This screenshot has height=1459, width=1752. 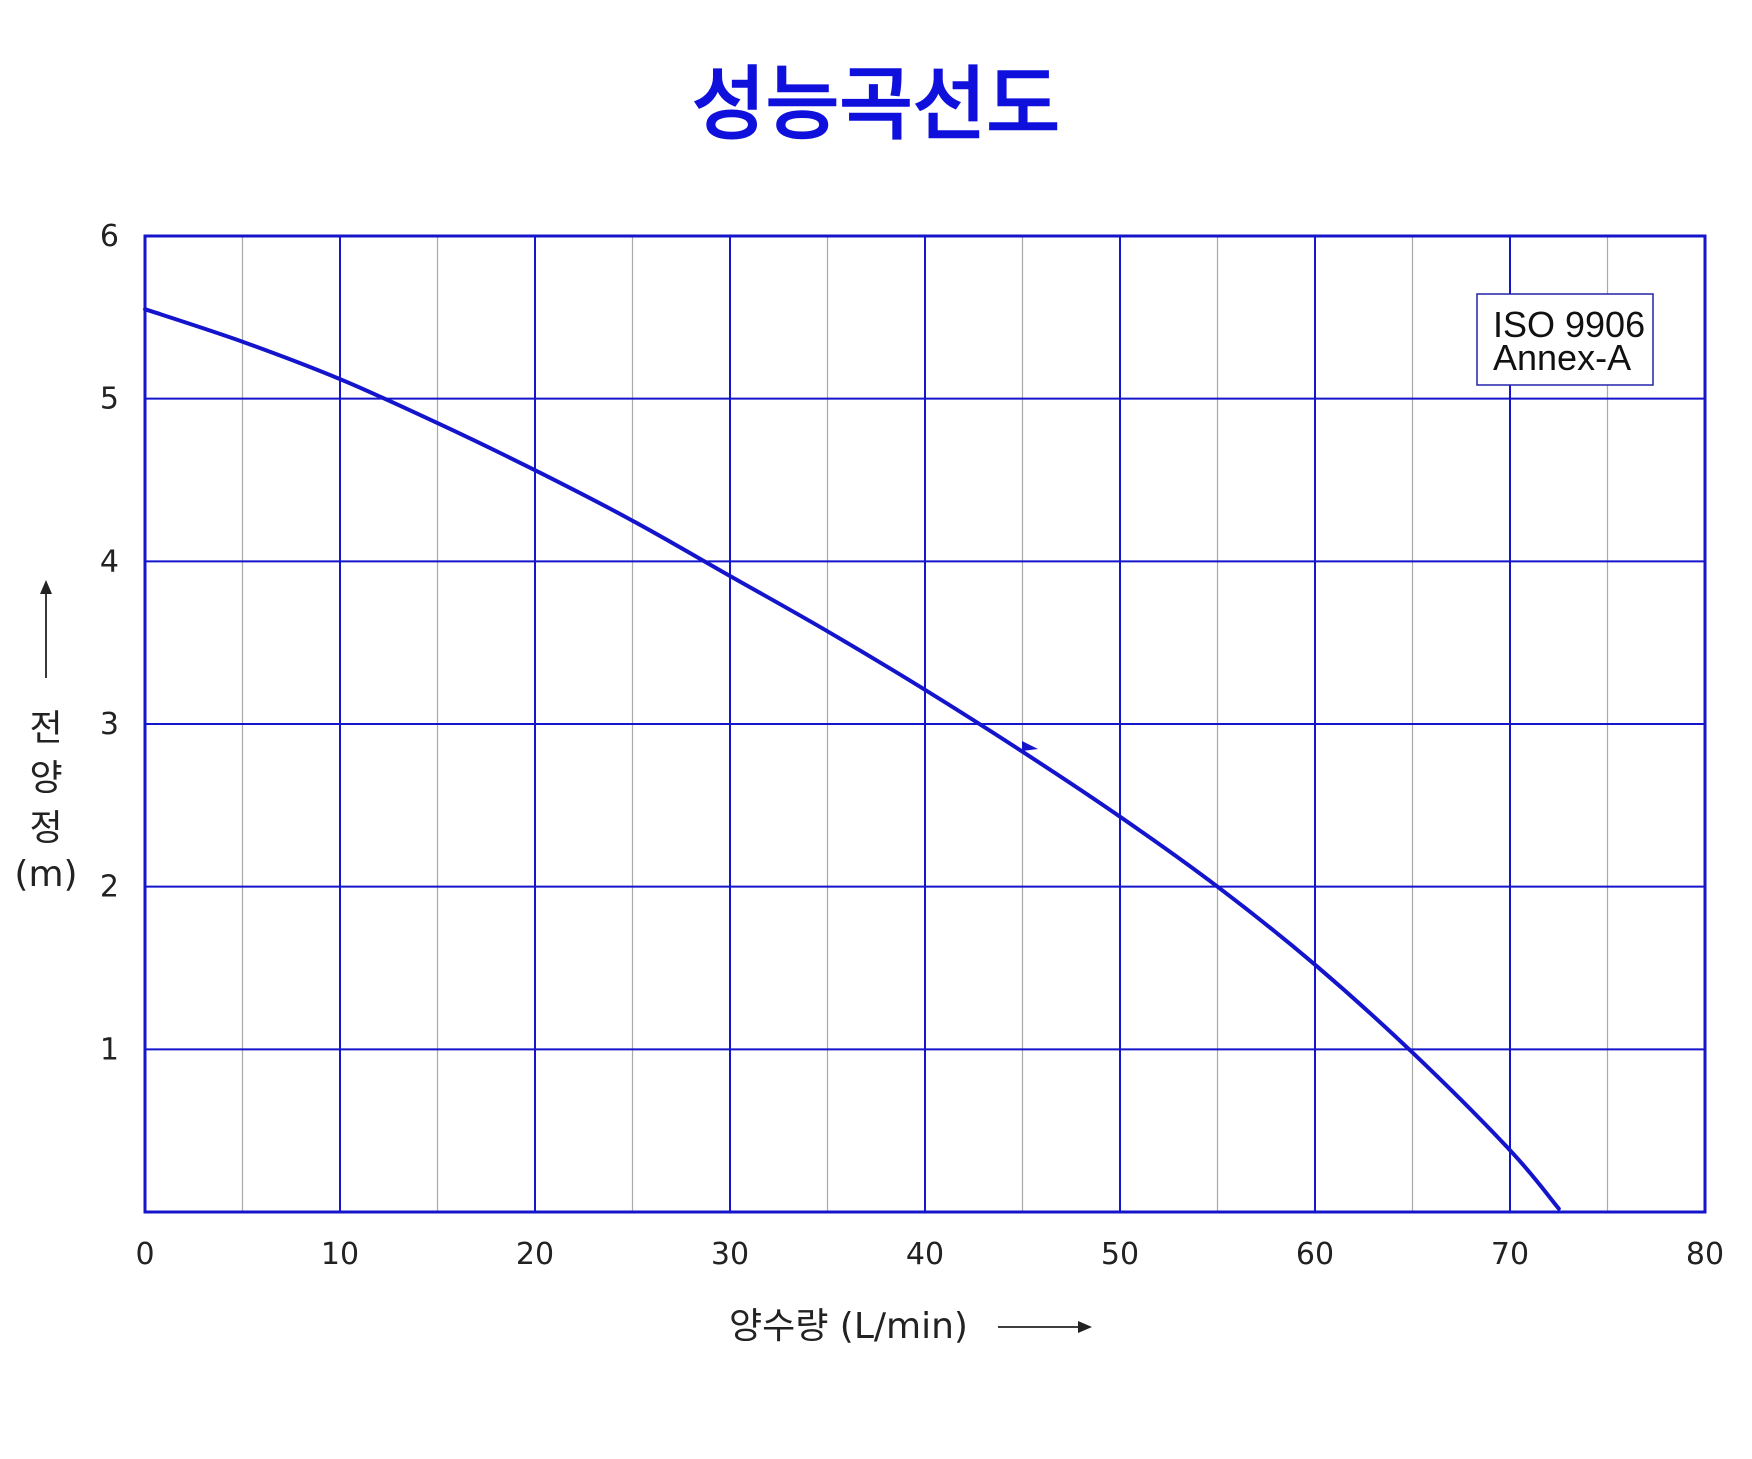 I want to click on x-tick-label: 10, so click(x=340, y=1254).